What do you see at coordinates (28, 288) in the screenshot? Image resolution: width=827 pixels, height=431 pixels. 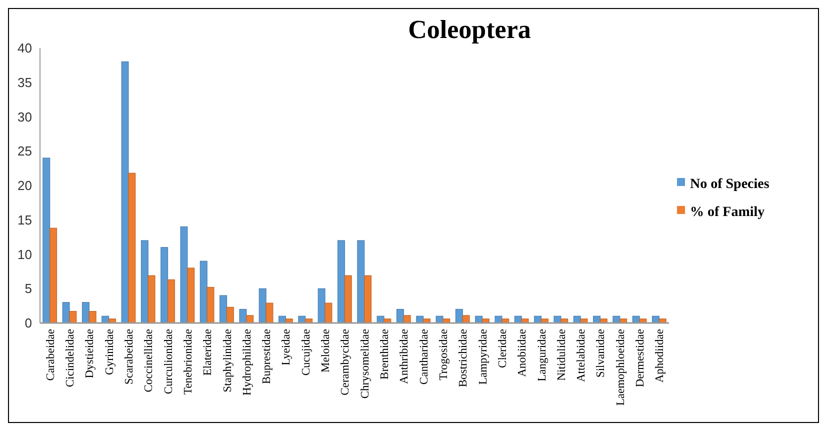 I see `y-tick-label: 5` at bounding box center [28, 288].